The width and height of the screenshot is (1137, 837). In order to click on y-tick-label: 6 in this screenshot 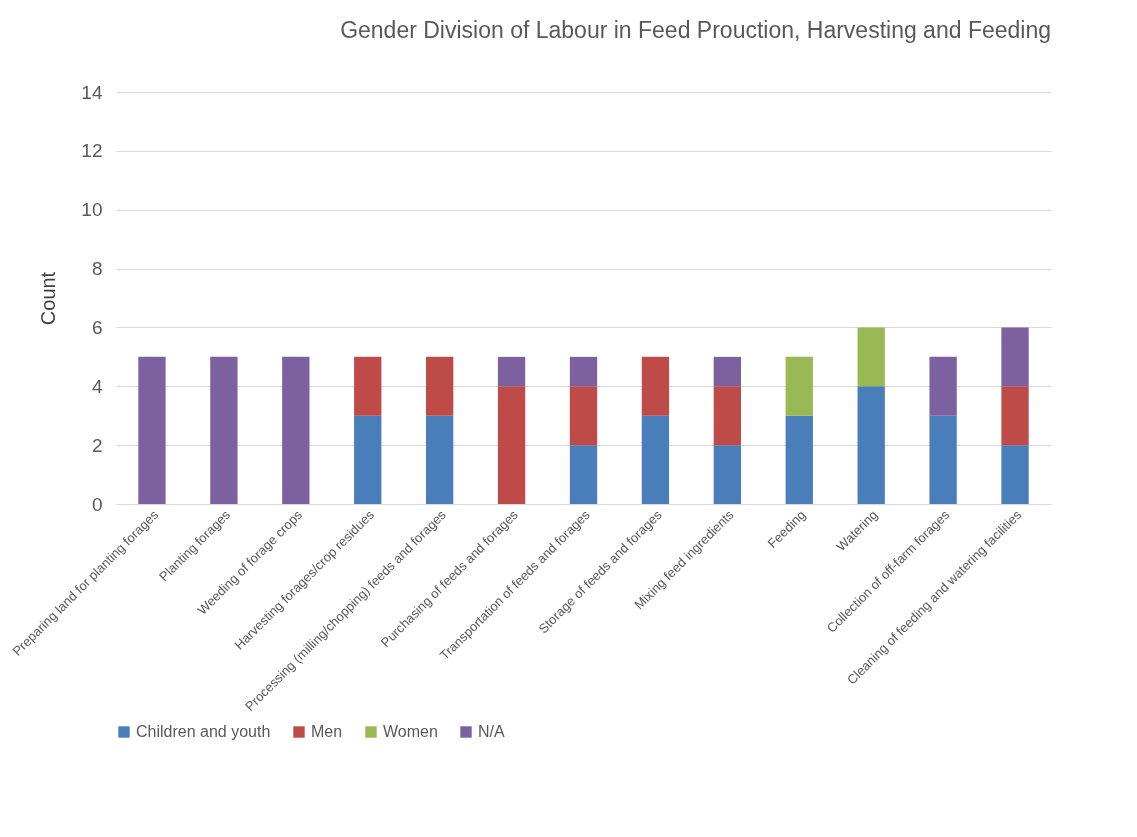, I will do `click(97, 327)`.